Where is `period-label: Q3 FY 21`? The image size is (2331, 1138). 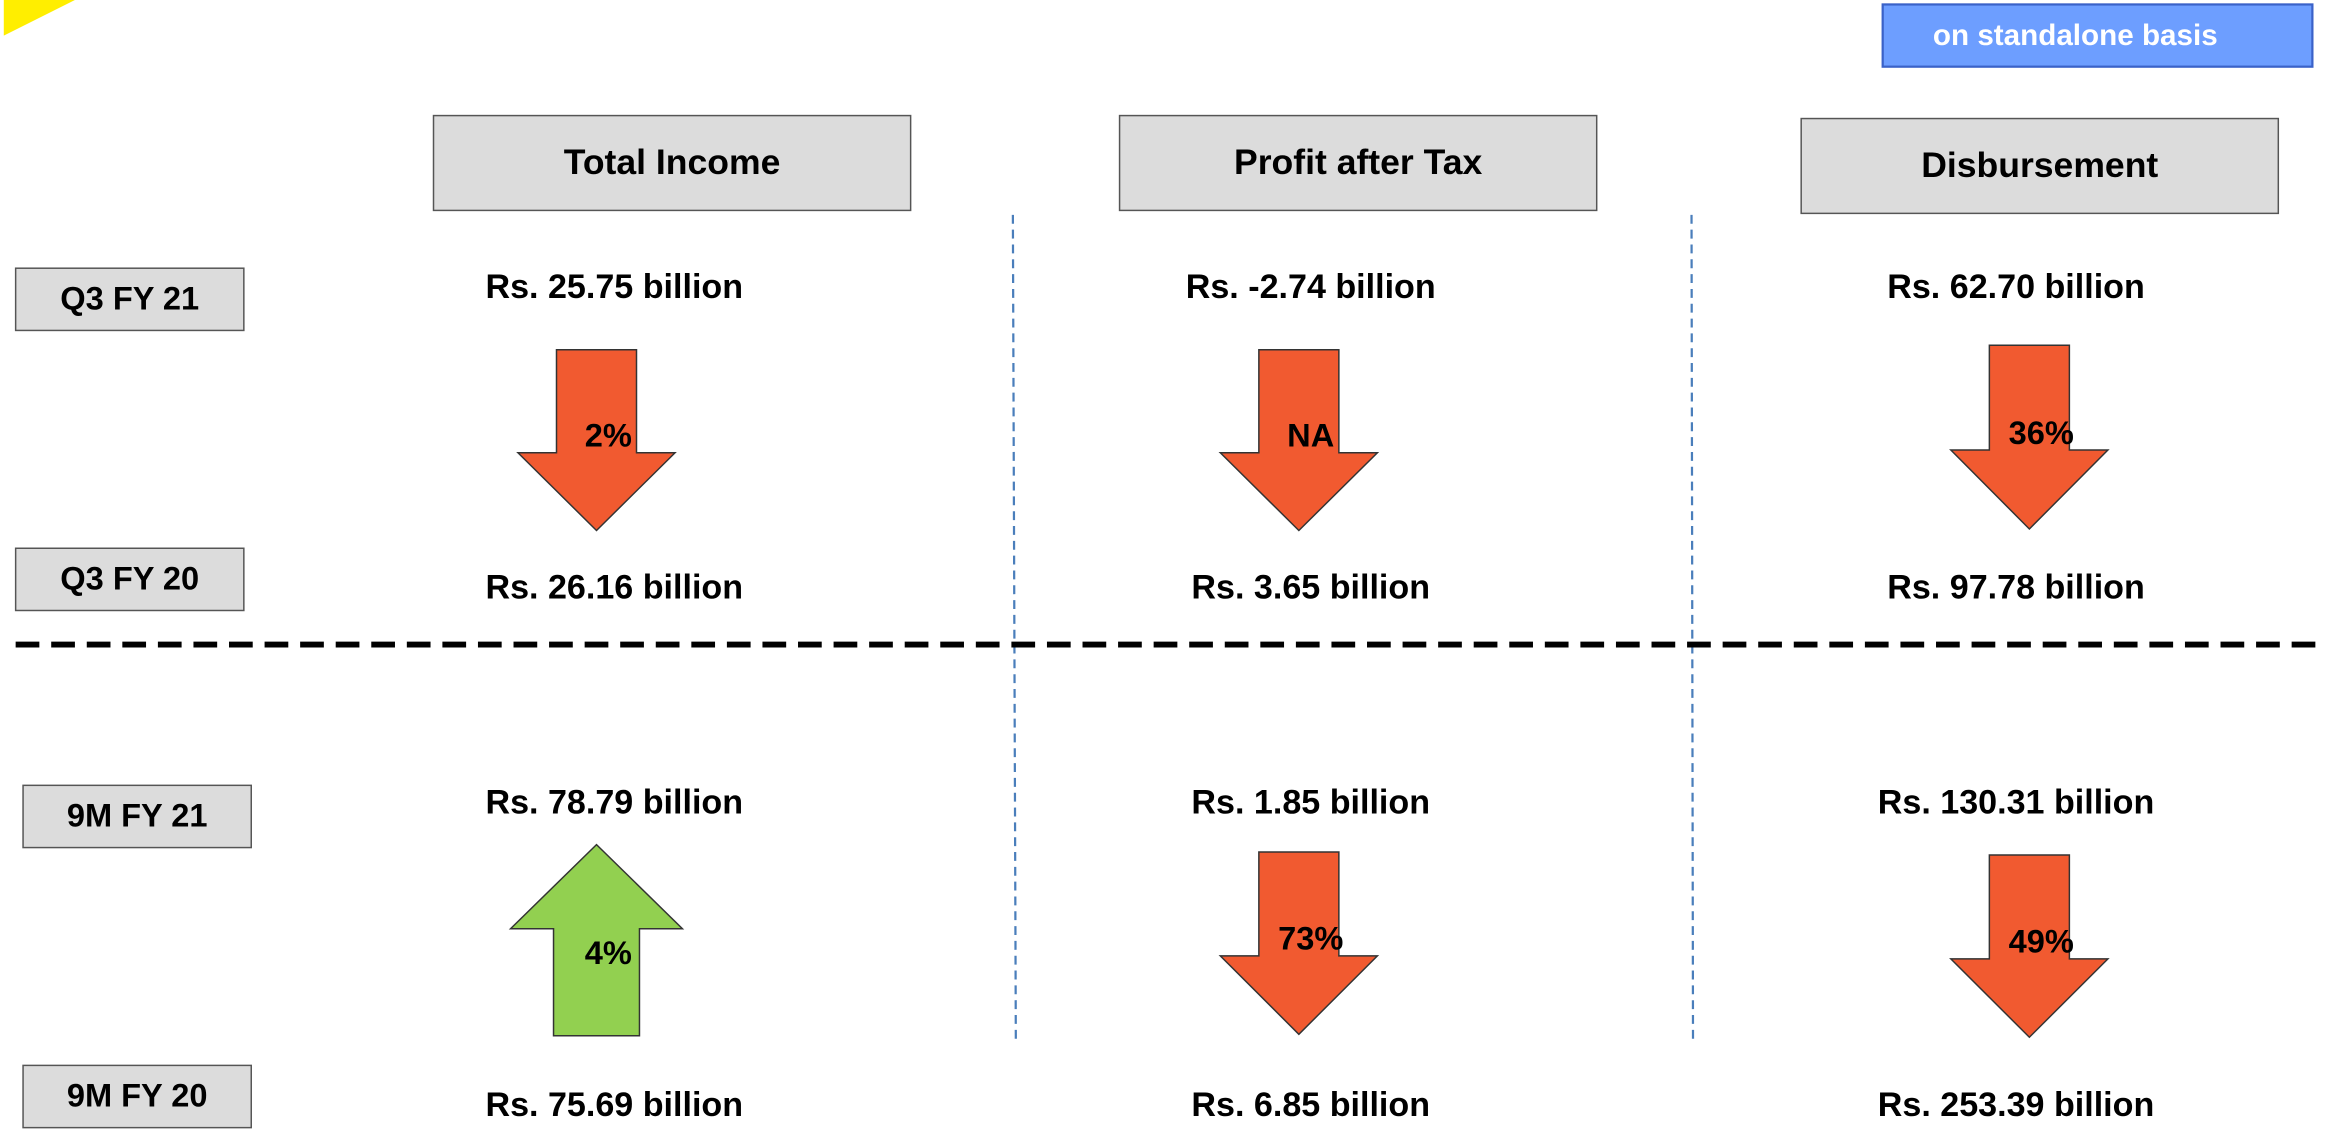
period-label: Q3 FY 21 is located at coordinates (129, 297).